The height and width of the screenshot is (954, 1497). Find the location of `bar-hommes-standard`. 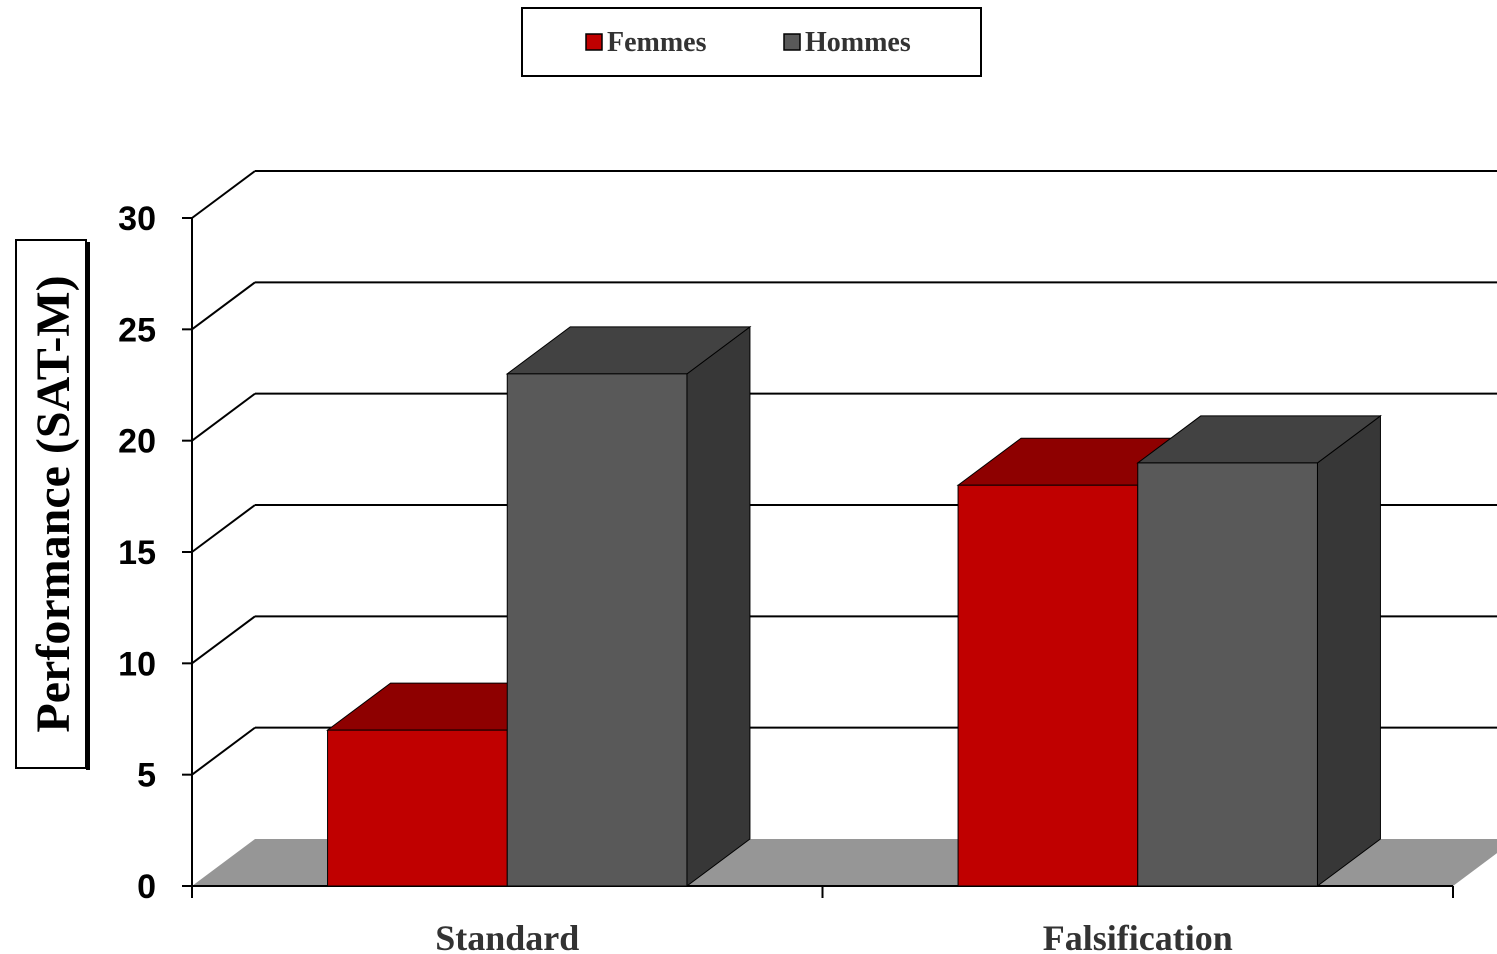

bar-hommes-standard is located at coordinates (628, 606).